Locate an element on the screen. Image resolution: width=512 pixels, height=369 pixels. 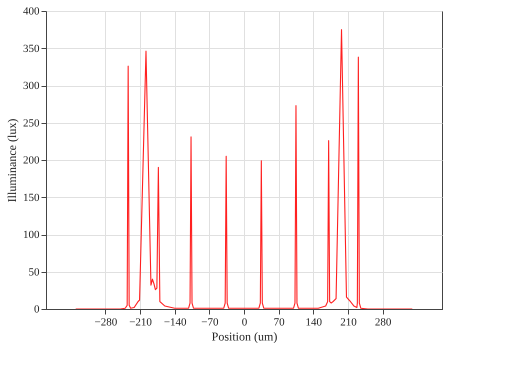
x-tick-label: 70 is located at coordinates (280, 322).